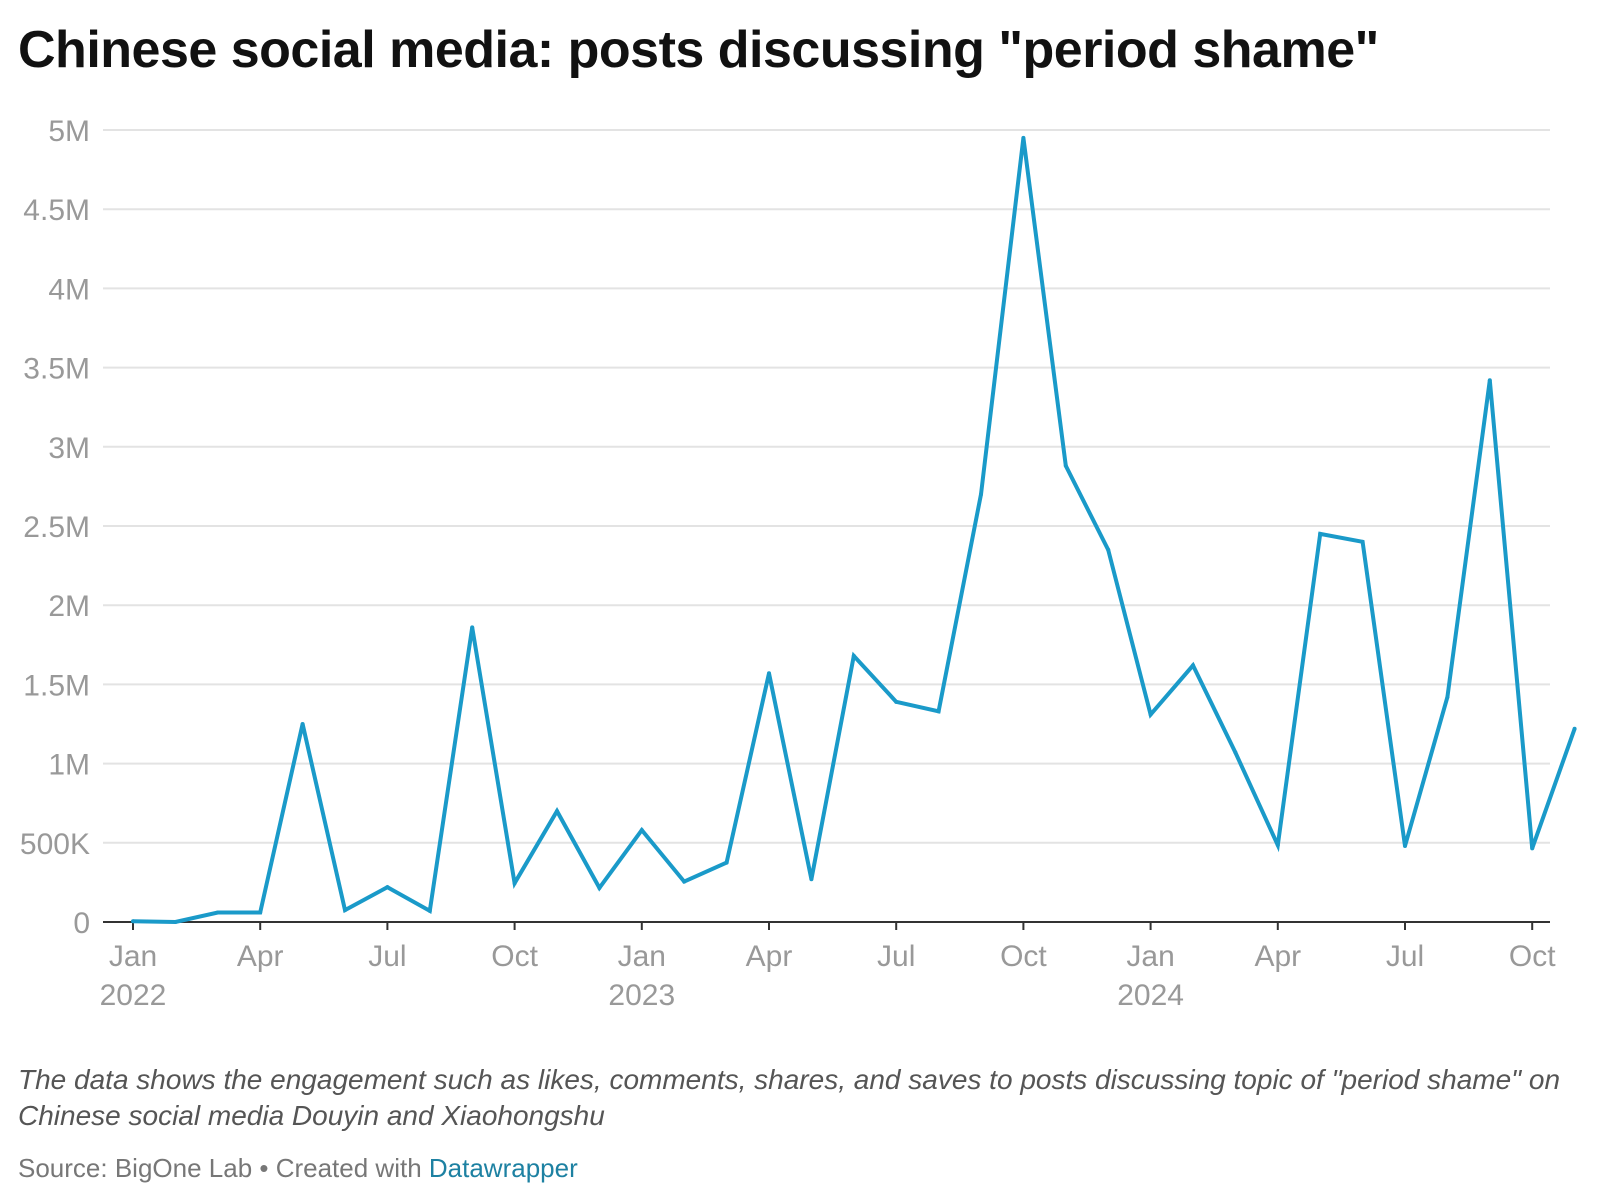 Image resolution: width=1610 pixels, height=1198 pixels. I want to click on y-tick-label: 2.5M, so click(56, 527).